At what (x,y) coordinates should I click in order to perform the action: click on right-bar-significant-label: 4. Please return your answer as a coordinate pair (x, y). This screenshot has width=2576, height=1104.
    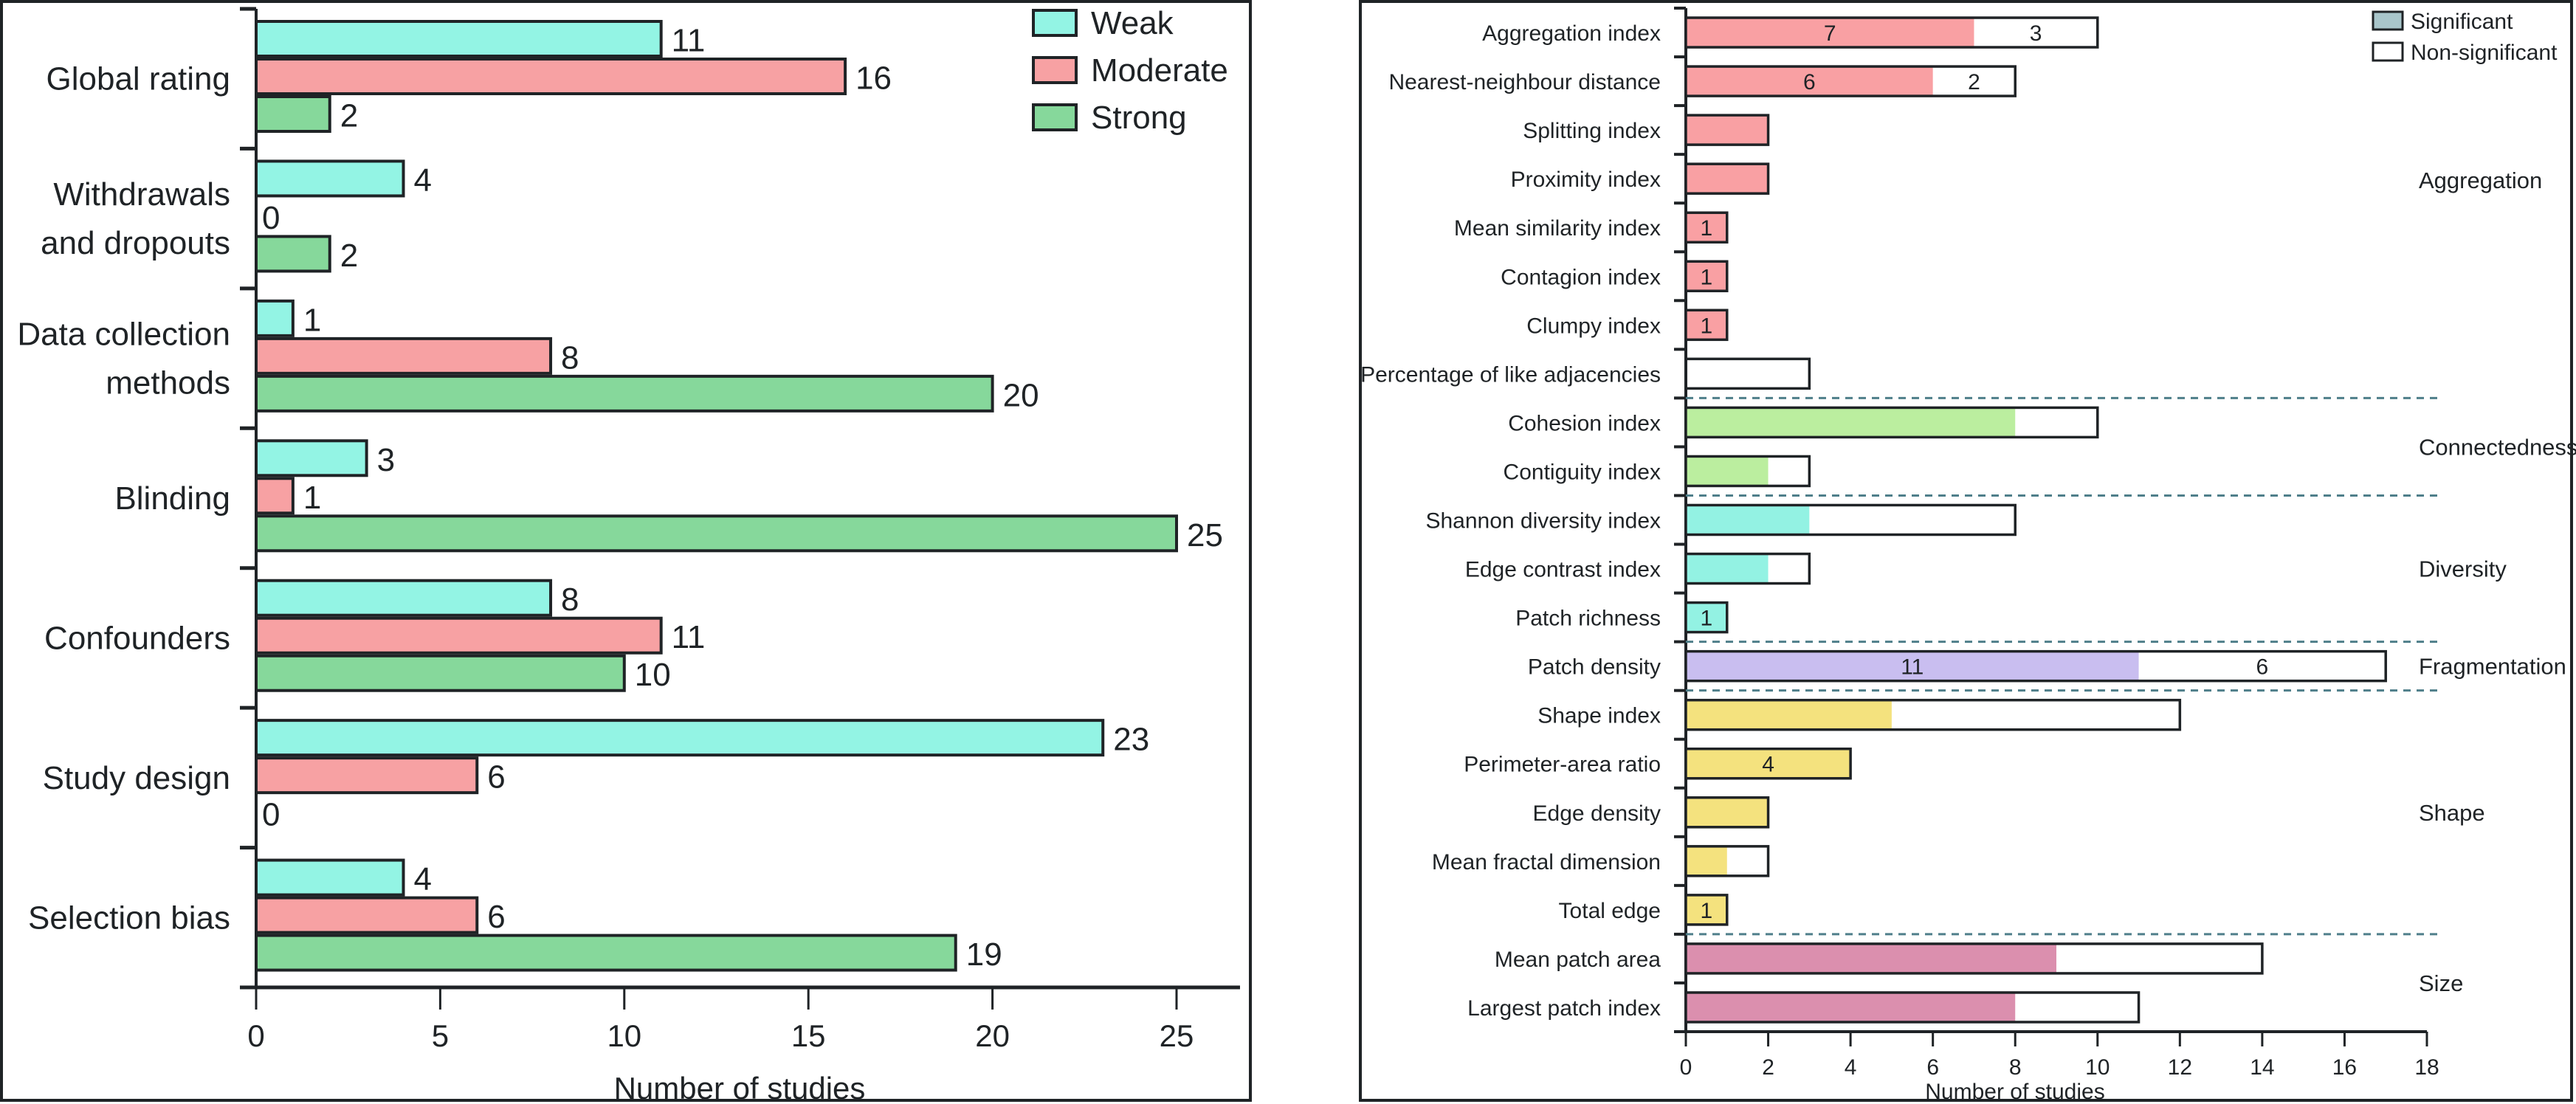
    Looking at the image, I should click on (1768, 765).